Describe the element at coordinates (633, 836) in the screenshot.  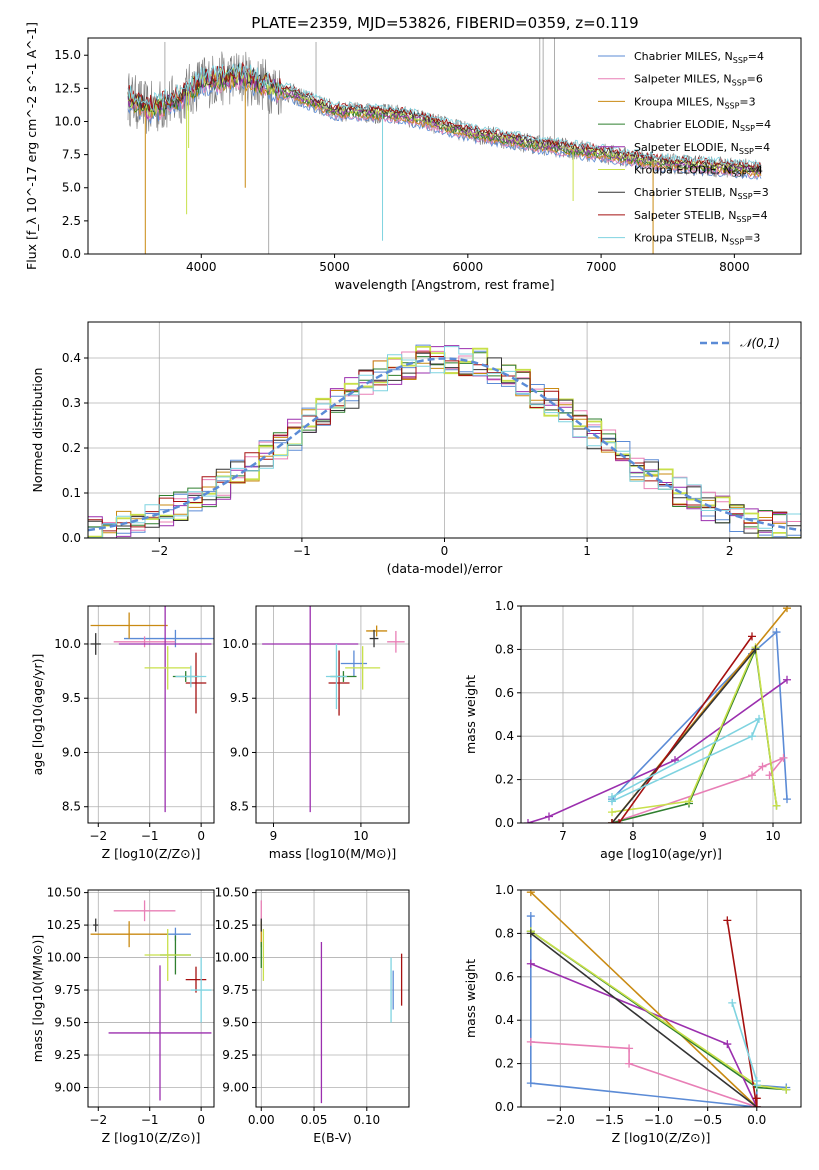
I see `x-tick-label: 8` at that location.